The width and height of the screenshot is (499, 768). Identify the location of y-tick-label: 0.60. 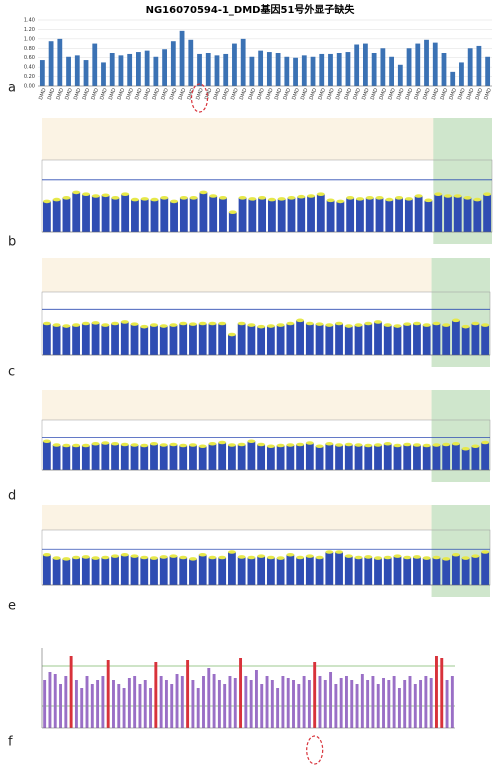
(29, 58).